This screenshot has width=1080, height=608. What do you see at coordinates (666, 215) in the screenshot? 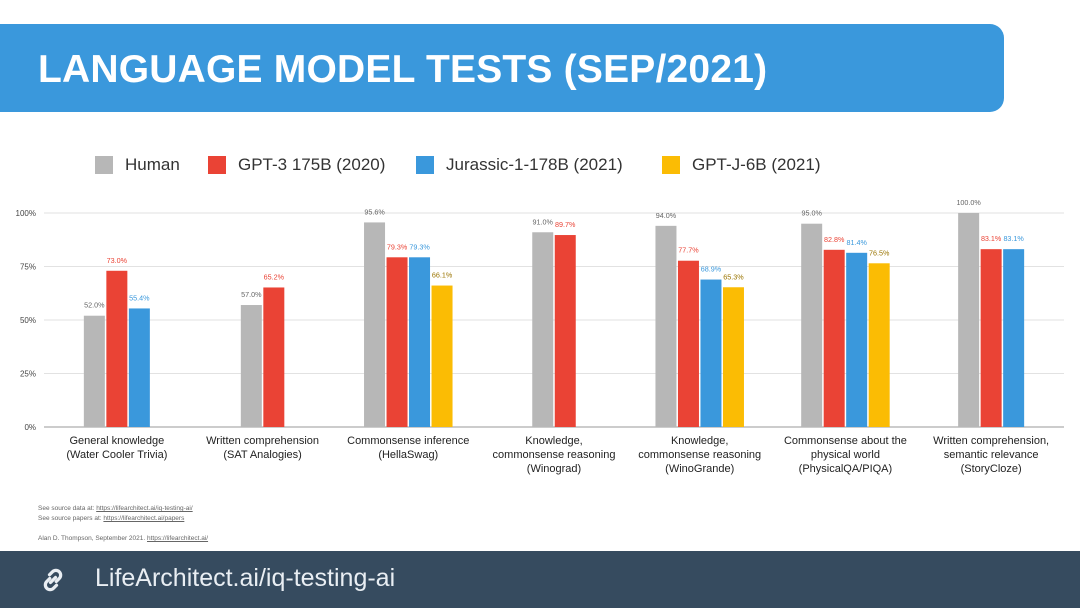
I see `data-label: 94.0%` at bounding box center [666, 215].